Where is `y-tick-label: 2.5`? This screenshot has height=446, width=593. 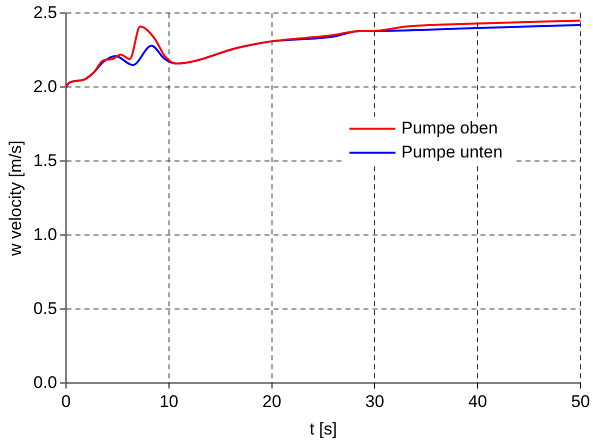
y-tick-label: 2.5 is located at coordinates (45, 12).